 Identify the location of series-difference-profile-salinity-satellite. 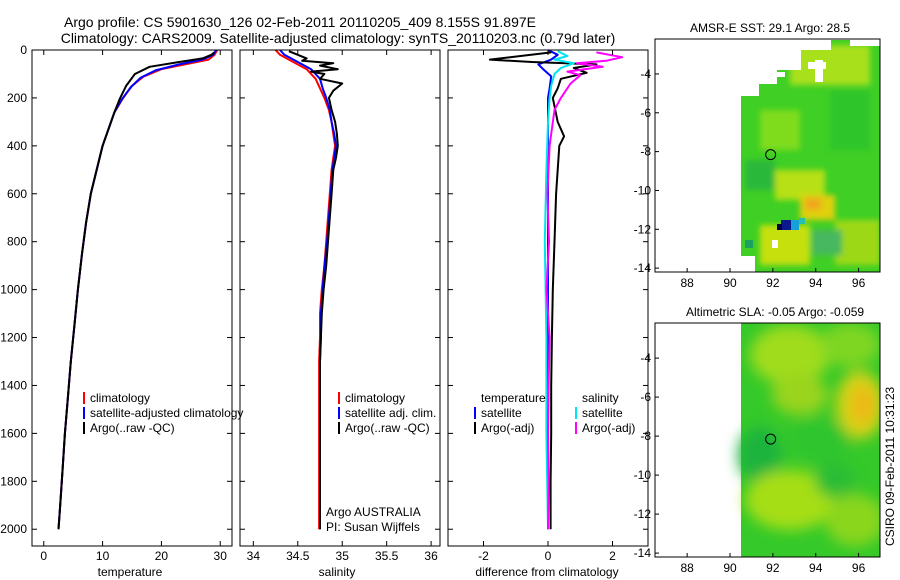
(559, 290).